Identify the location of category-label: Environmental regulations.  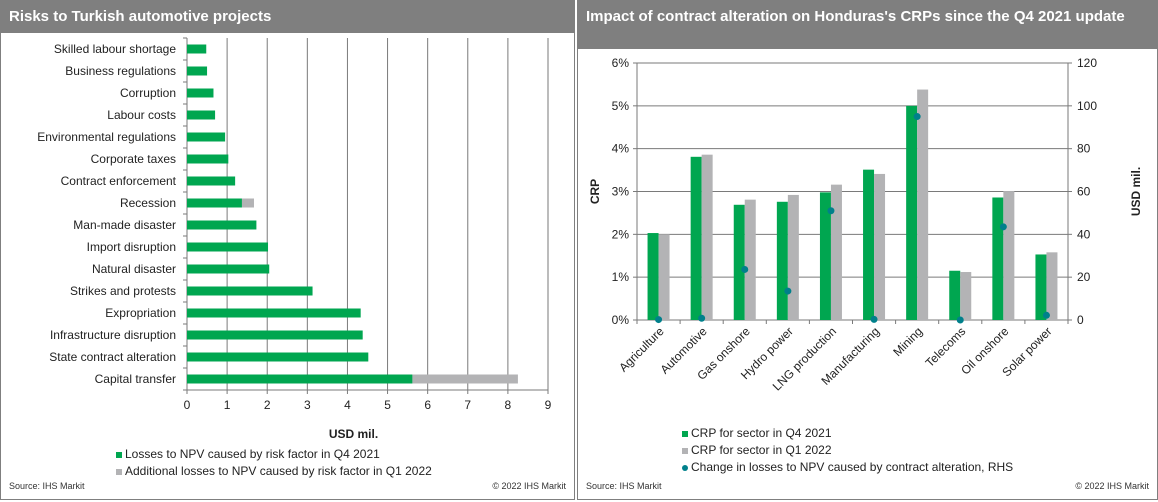
(106, 137).